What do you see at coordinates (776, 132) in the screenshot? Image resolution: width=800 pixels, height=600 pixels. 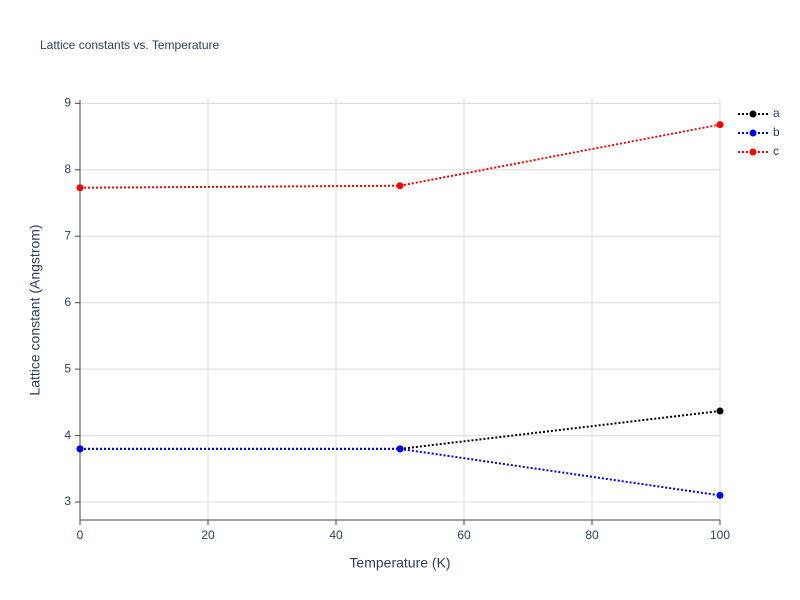 I see `legend-label: b` at bounding box center [776, 132].